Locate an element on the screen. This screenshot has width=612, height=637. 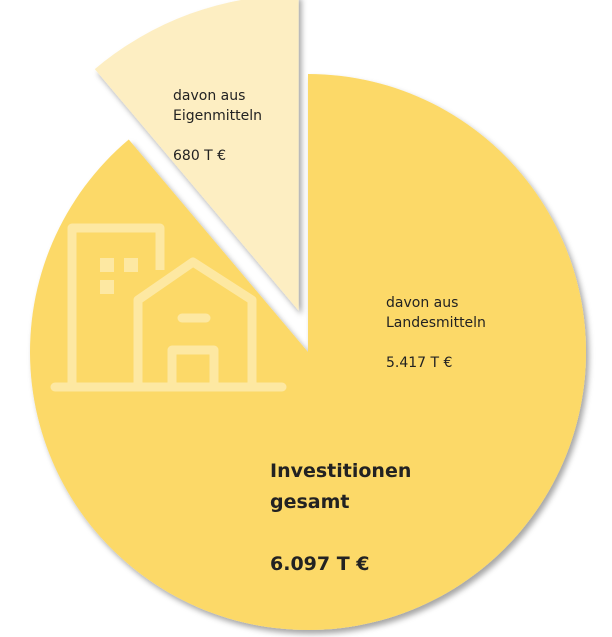
house-icon is located at coordinates (168, 307).